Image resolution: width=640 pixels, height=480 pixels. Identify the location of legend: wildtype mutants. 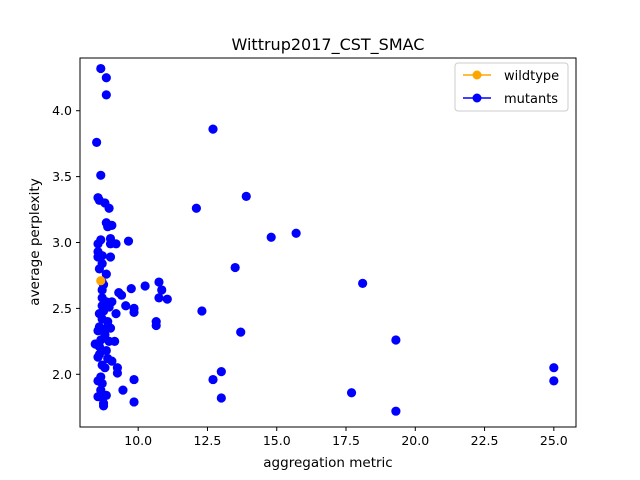
(511, 87).